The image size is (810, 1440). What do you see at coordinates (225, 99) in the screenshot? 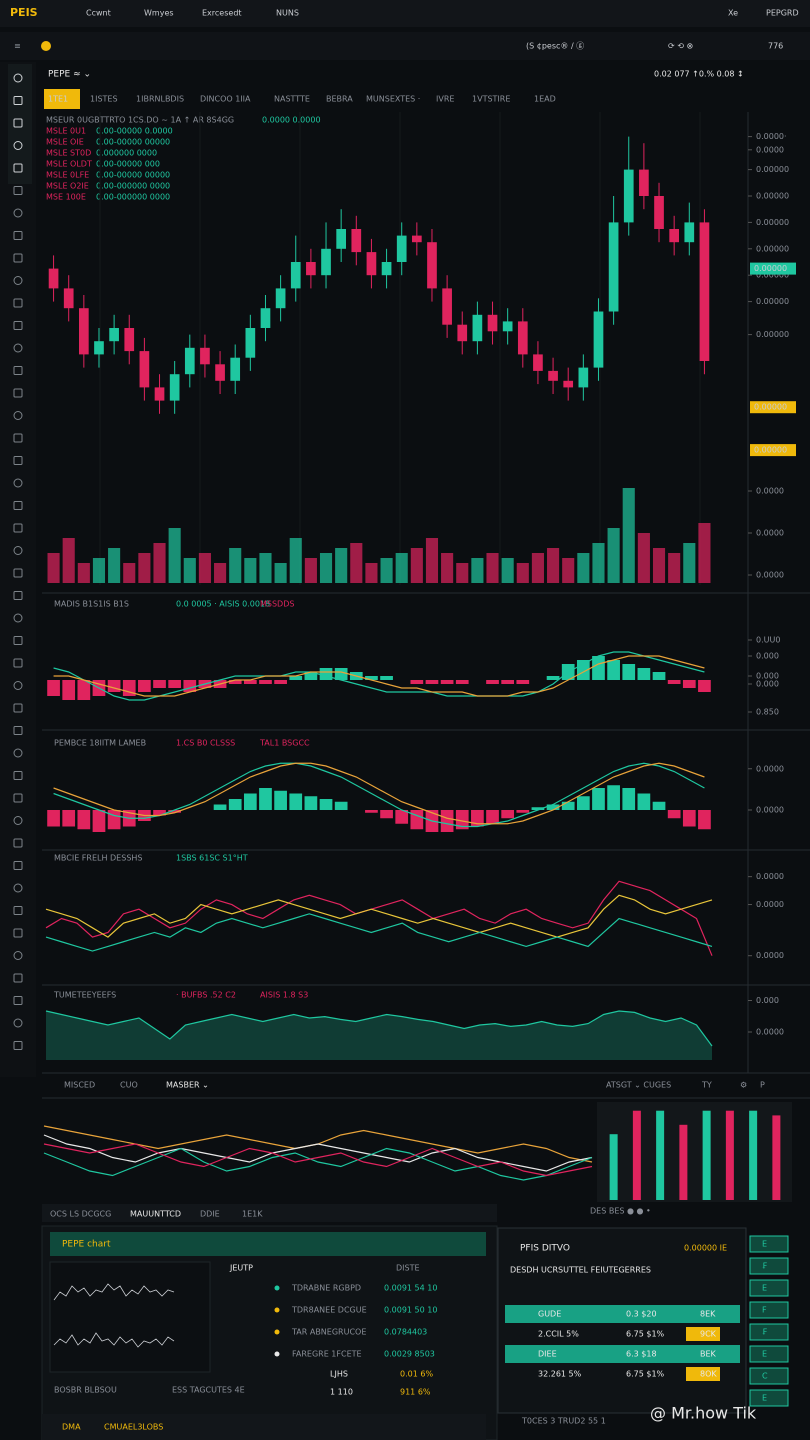
I see `timeframe-tab: DINCOO 1IIA` at bounding box center [225, 99].